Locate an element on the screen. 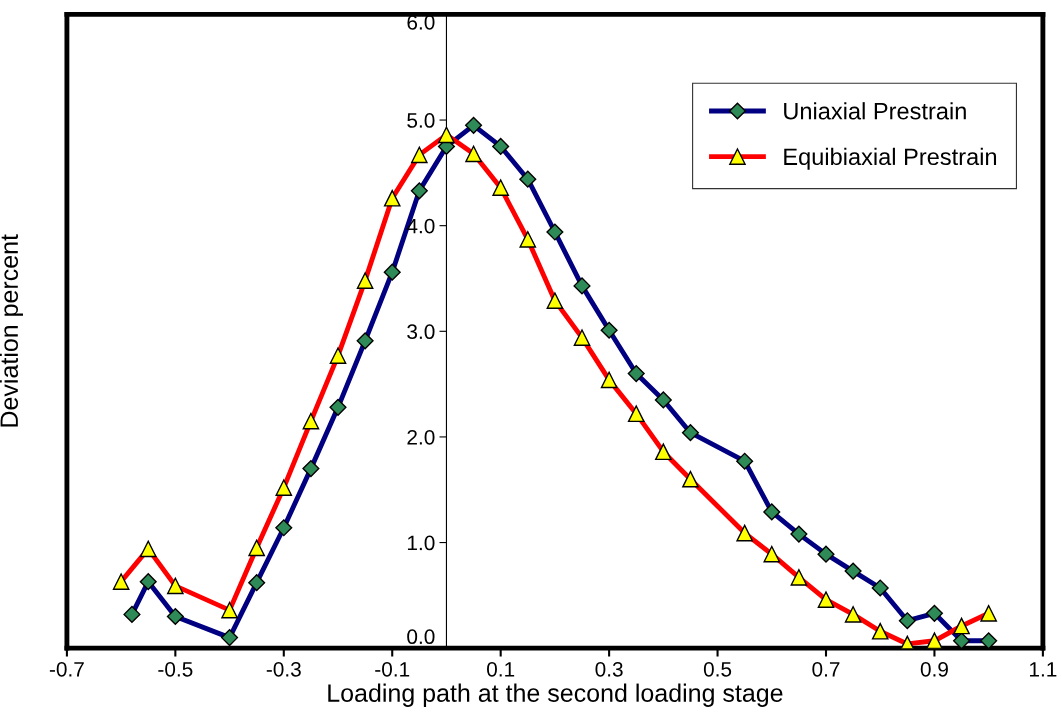  x-tick-label: 0.9 is located at coordinates (934, 669).